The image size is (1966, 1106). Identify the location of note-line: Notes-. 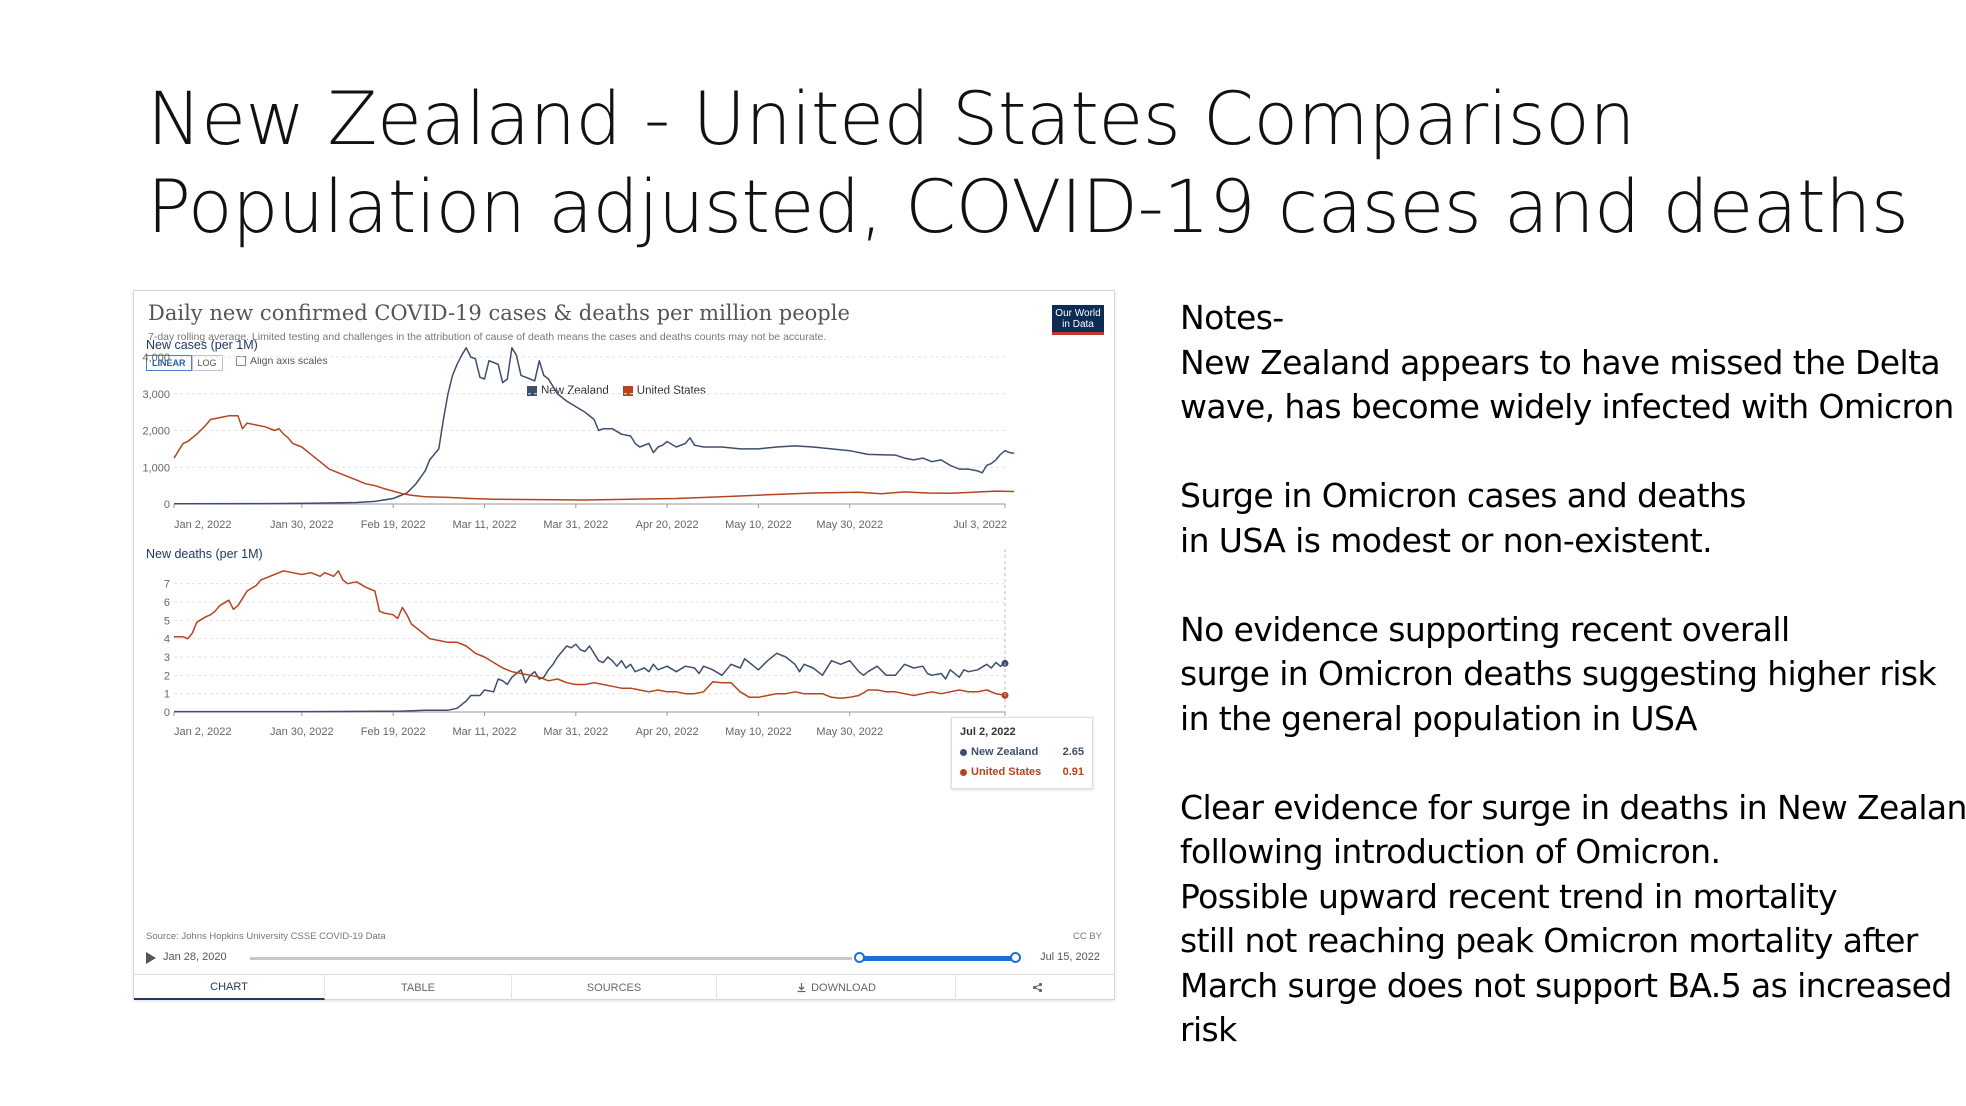
(1232, 317).